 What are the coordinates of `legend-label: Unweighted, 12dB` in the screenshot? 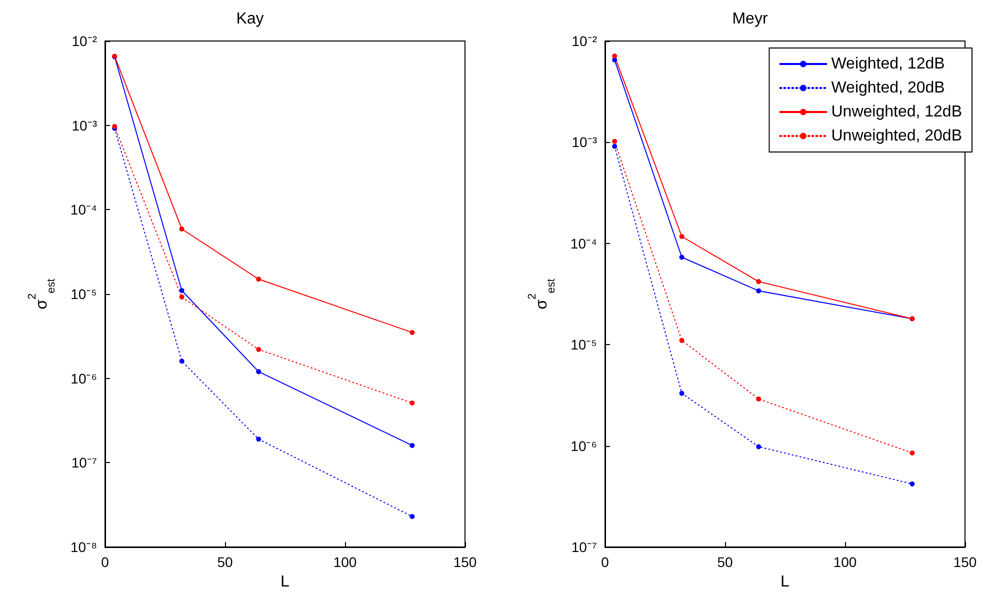 It's located at (896, 112).